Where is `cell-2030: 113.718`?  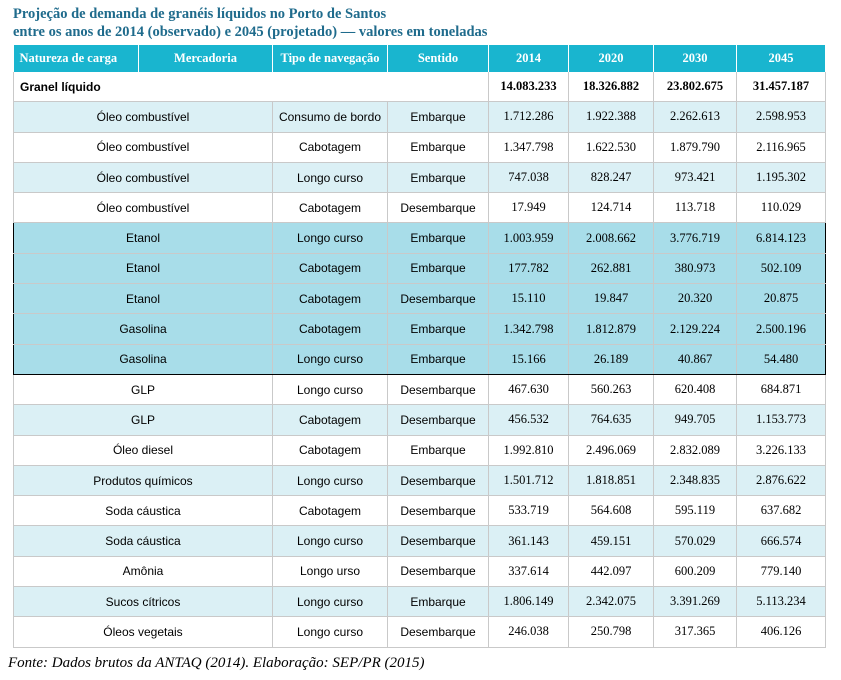
cell-2030: 113.718 is located at coordinates (695, 208).